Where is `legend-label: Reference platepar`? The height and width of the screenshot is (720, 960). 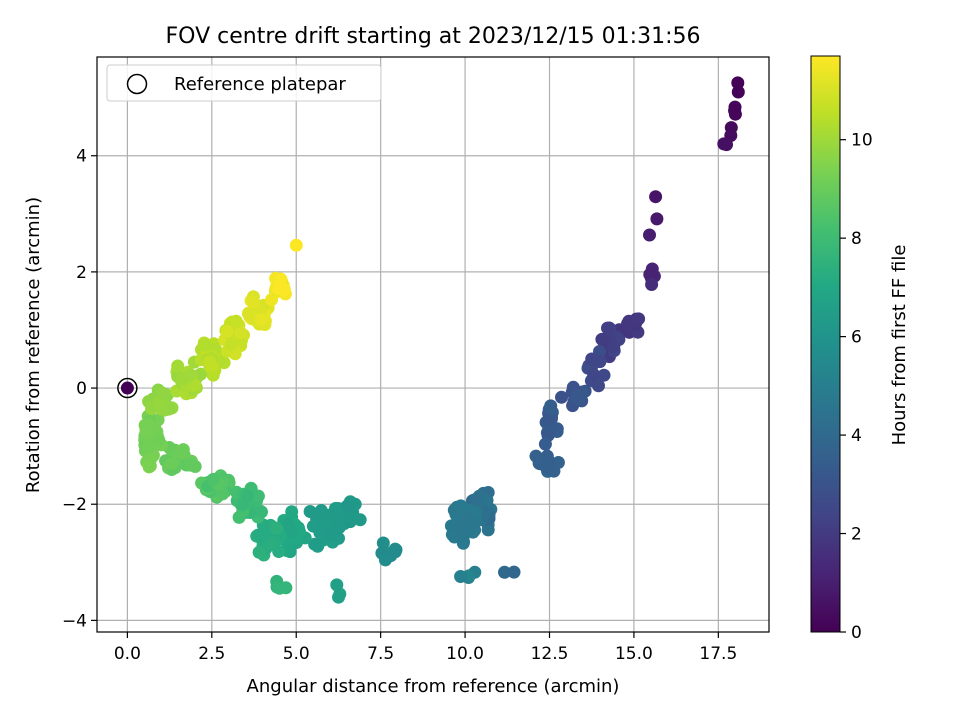 legend-label: Reference platepar is located at coordinates (260, 84).